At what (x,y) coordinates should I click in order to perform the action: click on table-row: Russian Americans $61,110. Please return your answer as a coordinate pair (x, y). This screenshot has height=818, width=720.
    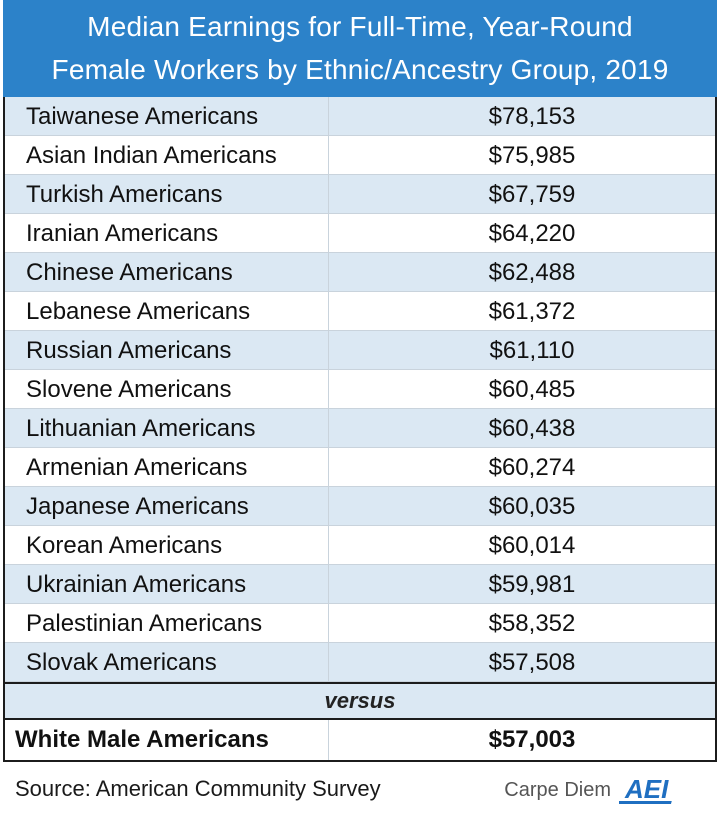
    Looking at the image, I should click on (360, 350).